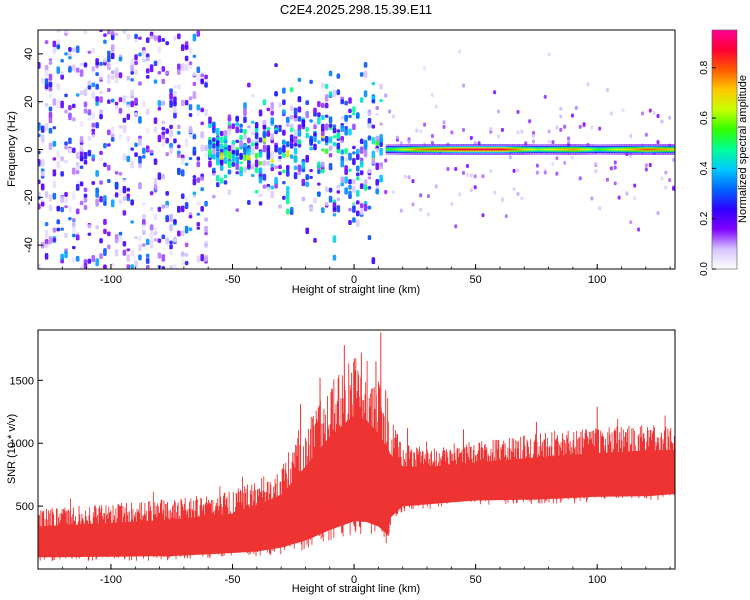 The height and width of the screenshot is (600, 750). I want to click on snr-y-tick-label: 1500, so click(22, 381).